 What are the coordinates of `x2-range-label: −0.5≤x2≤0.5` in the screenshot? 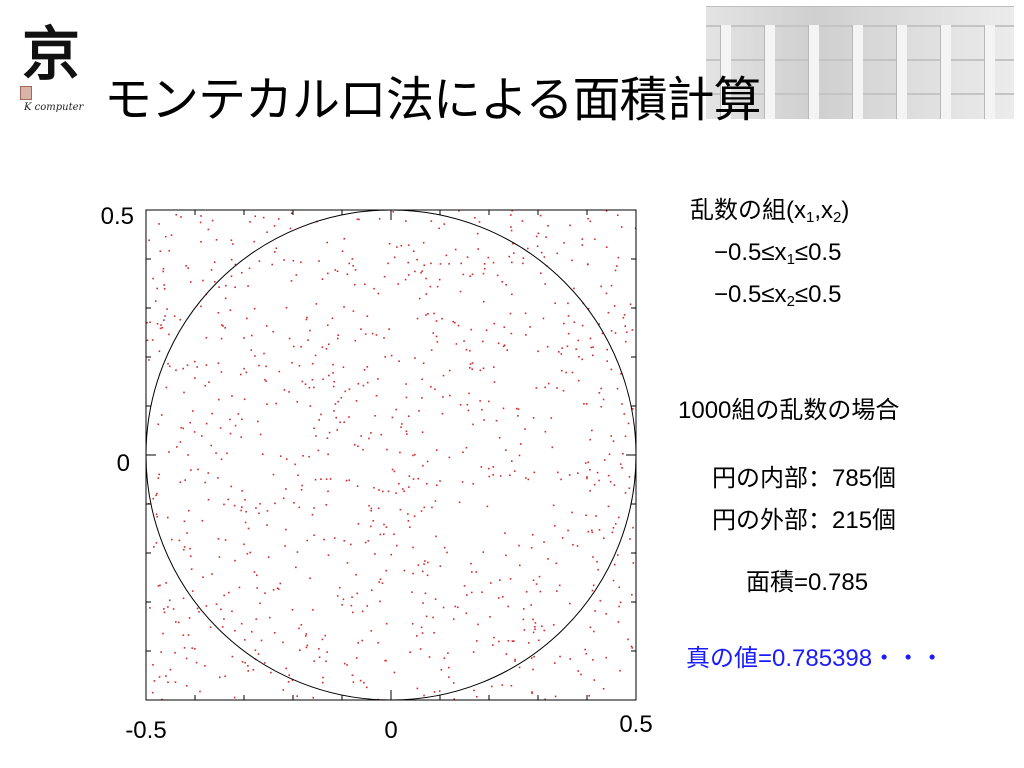 It's located at (777, 295).